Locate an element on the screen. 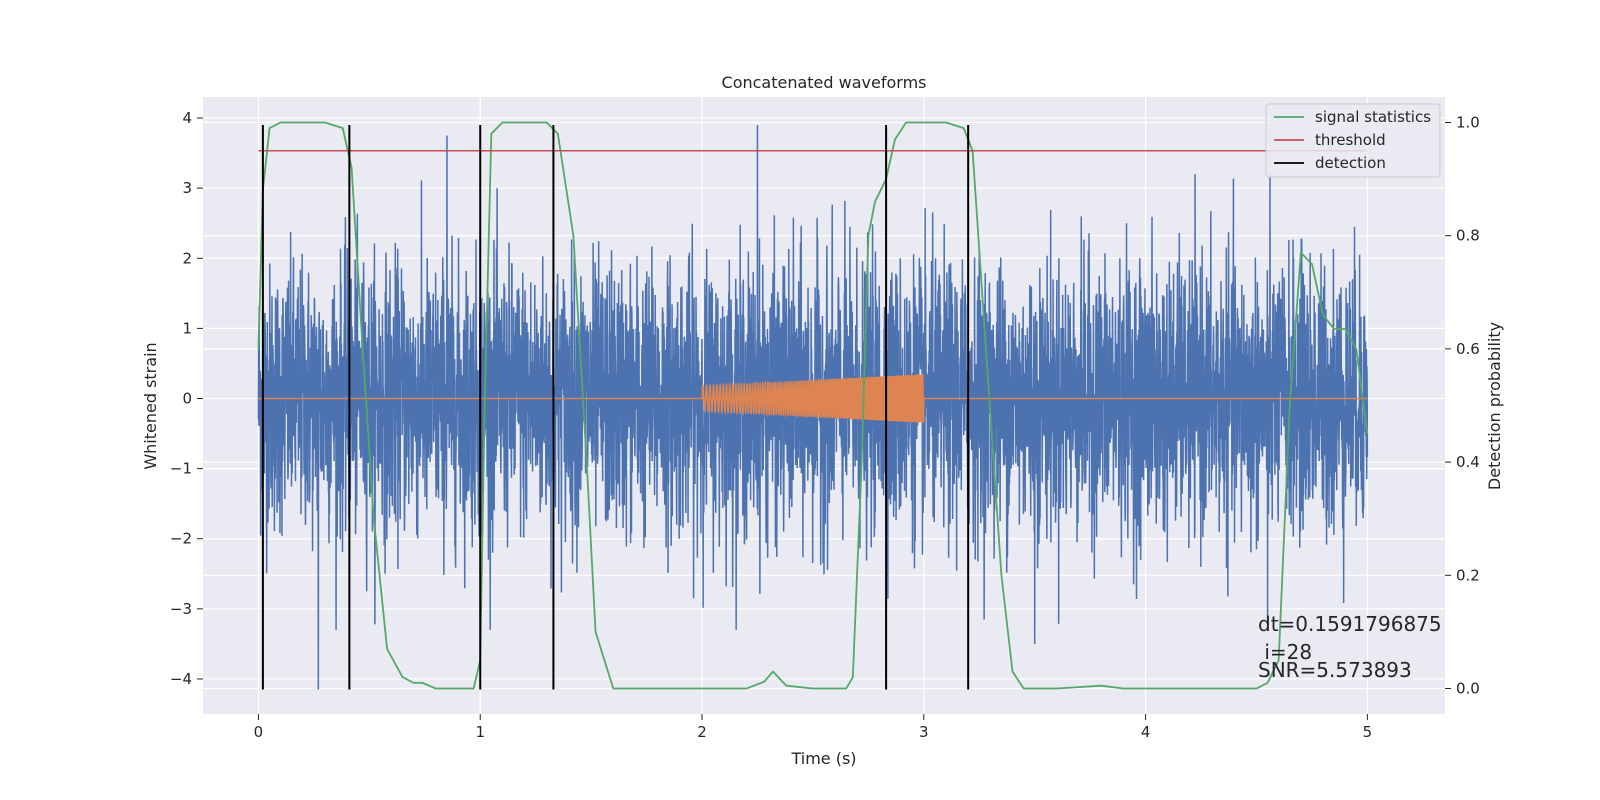 This screenshot has height=800, width=1600. legend-label-detection: detection is located at coordinates (1350, 163).